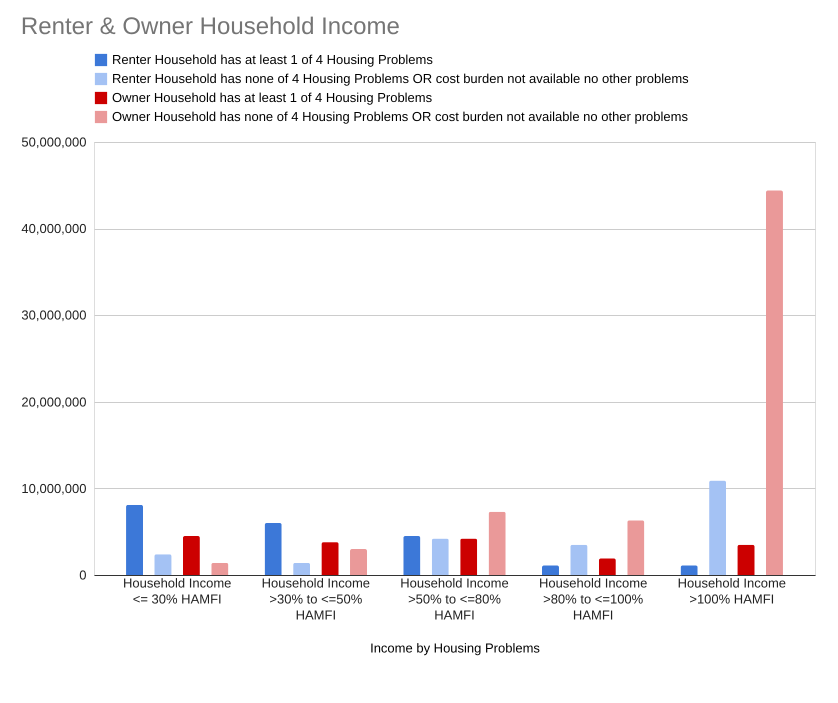 The height and width of the screenshot is (703, 838). What do you see at coordinates (53, 488) in the screenshot?
I see `y-tick-label: 10,000,000` at bounding box center [53, 488].